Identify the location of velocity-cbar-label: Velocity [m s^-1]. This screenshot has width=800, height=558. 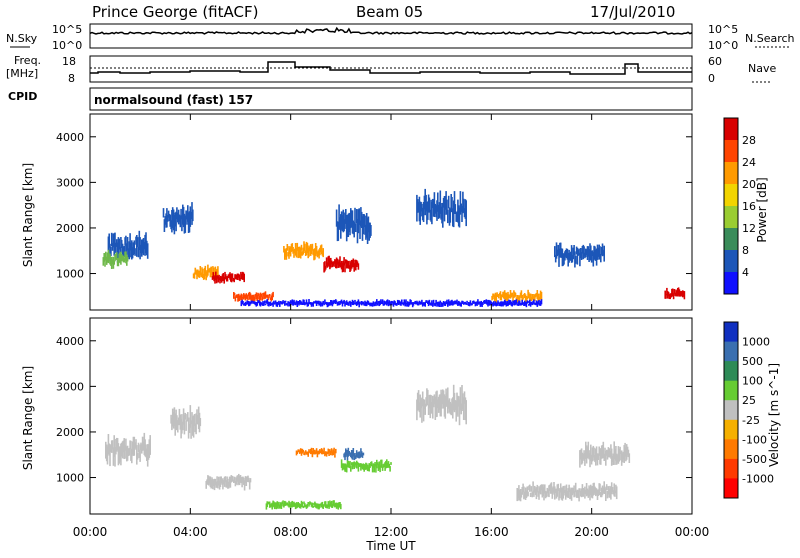
(774, 415).